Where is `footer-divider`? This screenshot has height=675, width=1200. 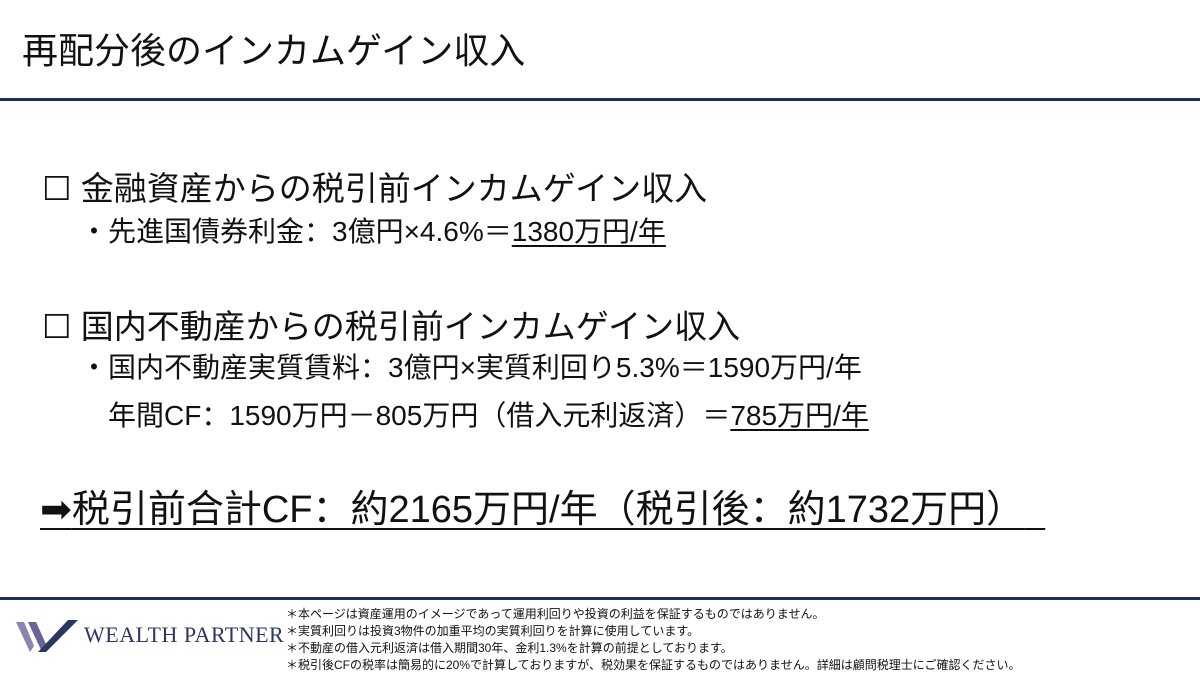 footer-divider is located at coordinates (600, 598).